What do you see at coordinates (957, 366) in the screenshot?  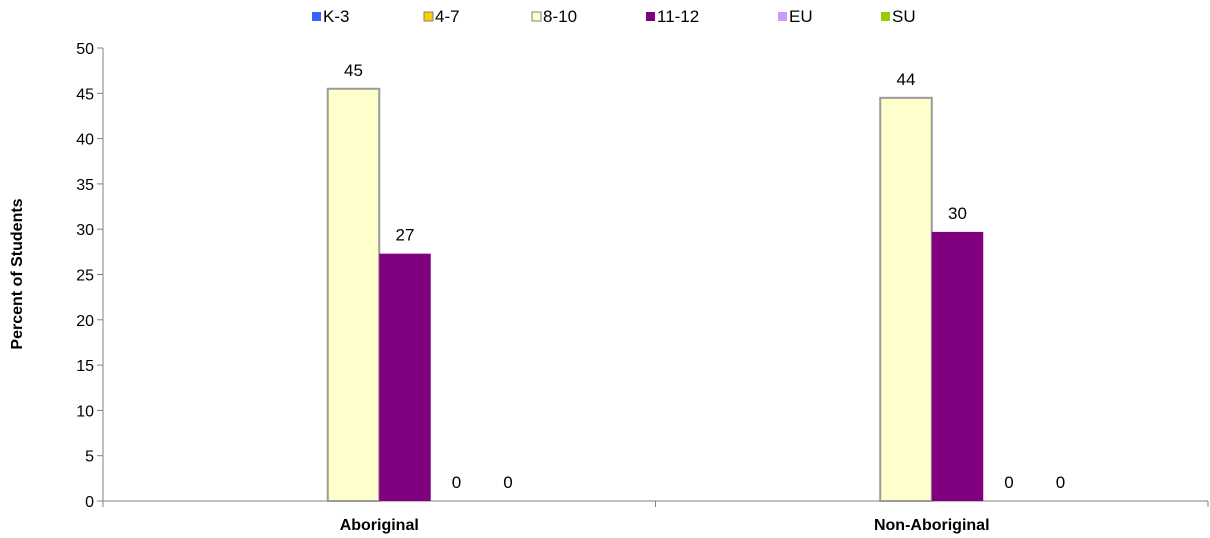 I see `bar-11-12-Non-Aboriginal` at bounding box center [957, 366].